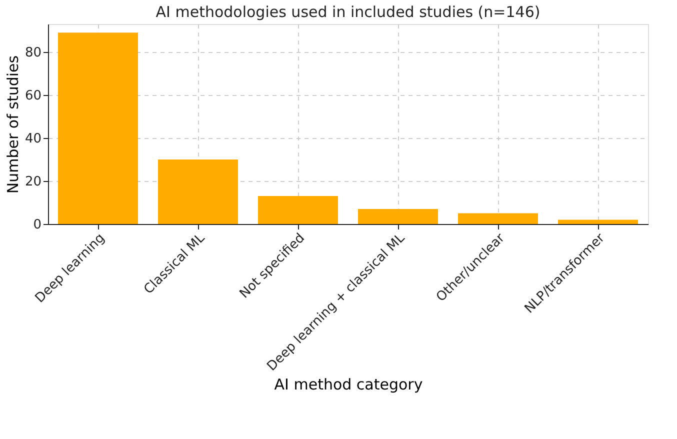 The width and height of the screenshot is (677, 439). What do you see at coordinates (13, 124) in the screenshot?
I see `y-axis-title: Number of studies` at bounding box center [13, 124].